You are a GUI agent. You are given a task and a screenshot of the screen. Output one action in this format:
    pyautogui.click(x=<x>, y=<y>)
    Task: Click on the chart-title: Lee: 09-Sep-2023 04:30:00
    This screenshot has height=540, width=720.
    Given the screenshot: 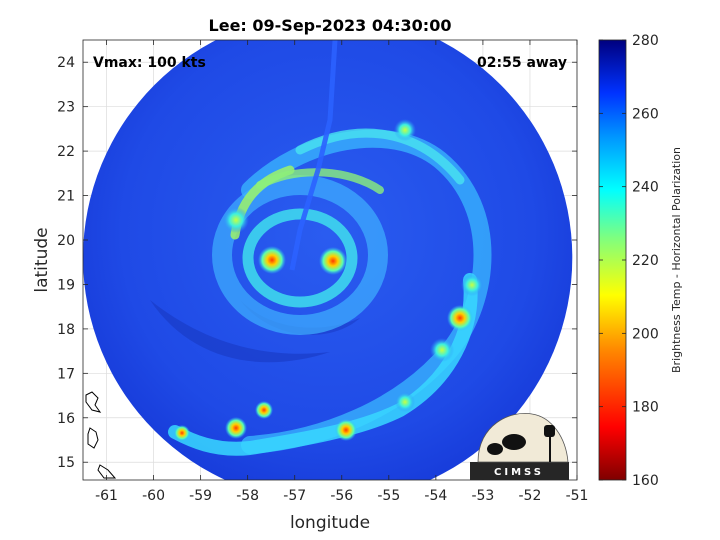 What is the action you would take?
    pyautogui.click(x=330, y=25)
    